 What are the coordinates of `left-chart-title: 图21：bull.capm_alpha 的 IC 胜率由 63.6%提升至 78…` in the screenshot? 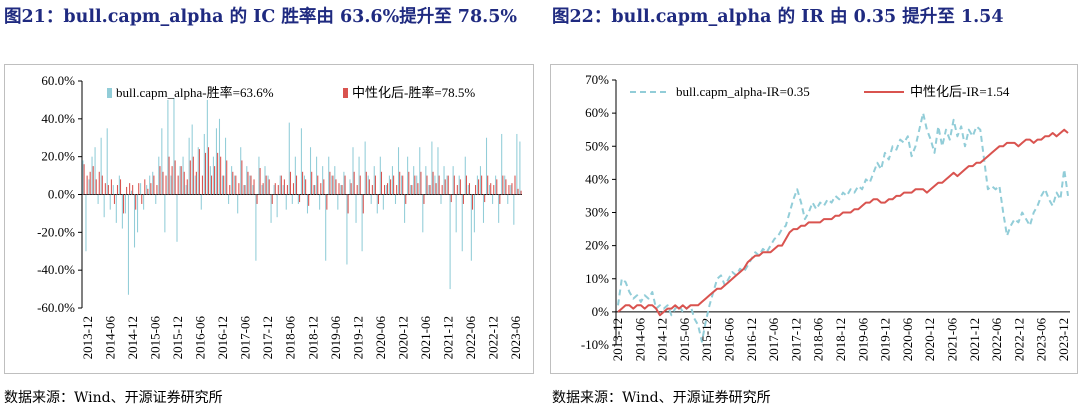 It's located at (261, 17).